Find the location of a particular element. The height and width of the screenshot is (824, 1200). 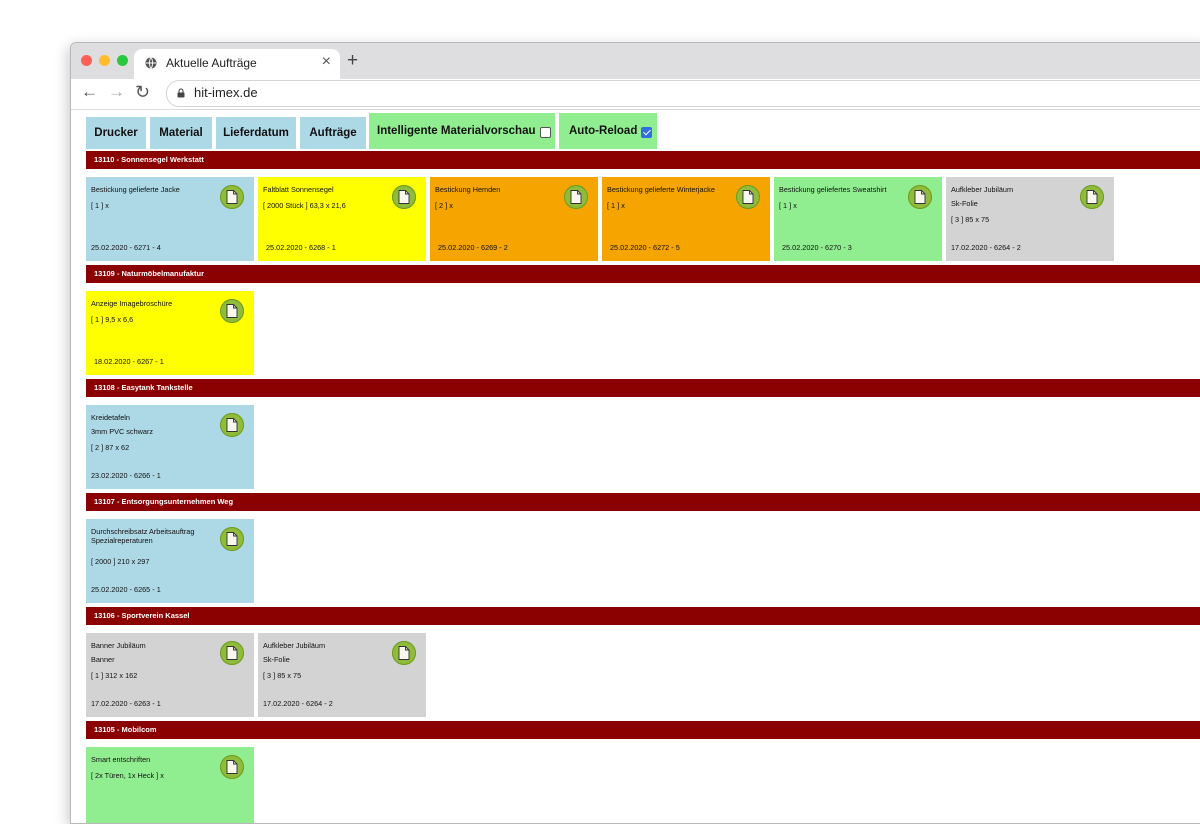

browser-toolbar: ← → ↻ hit-imex.de is located at coordinates (635, 94).